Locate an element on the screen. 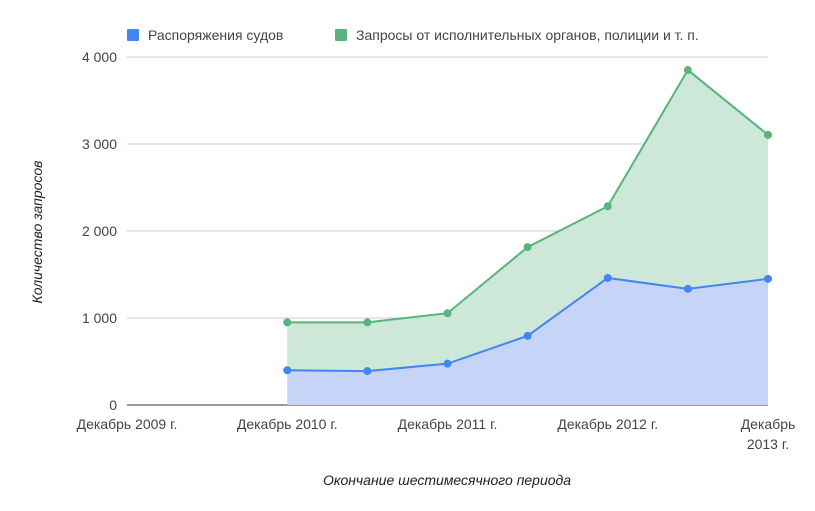 This screenshot has width=815, height=511. y-tick-label: 3 000 is located at coordinates (99, 144).